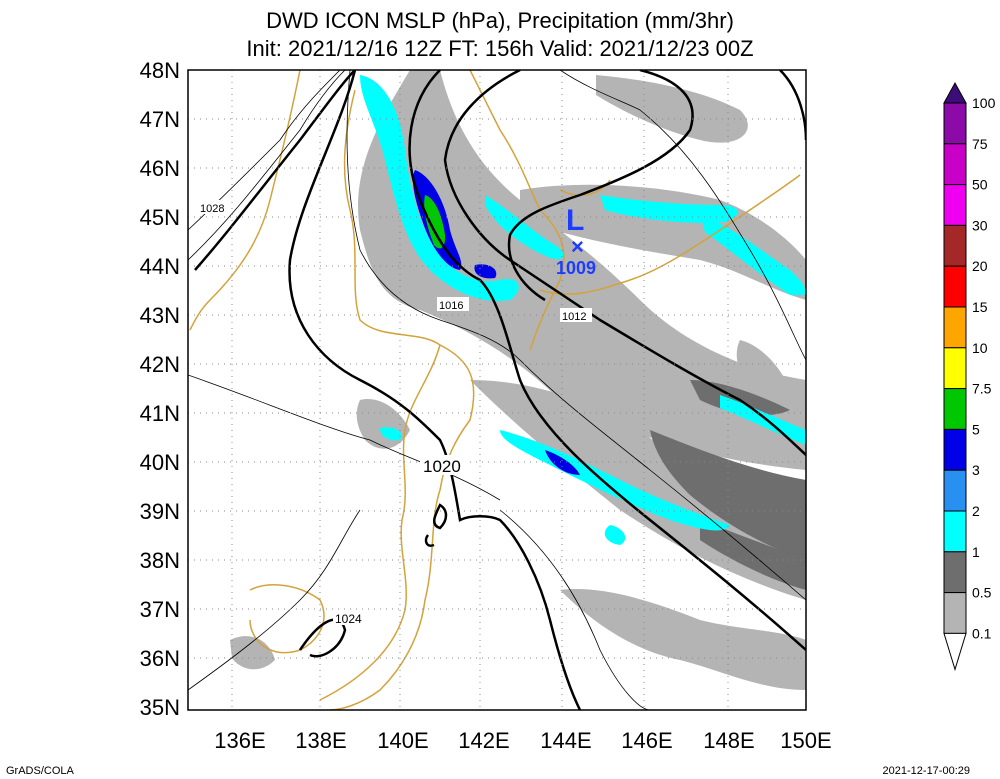  What do you see at coordinates (320, 740) in the screenshot?
I see `lon-label: 138E` at bounding box center [320, 740].